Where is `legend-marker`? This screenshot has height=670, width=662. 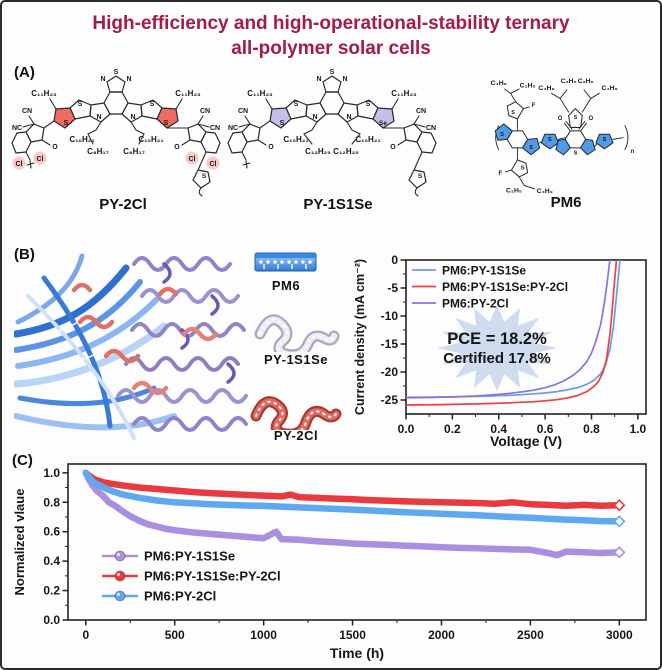
legend-marker is located at coordinates (120, 576).